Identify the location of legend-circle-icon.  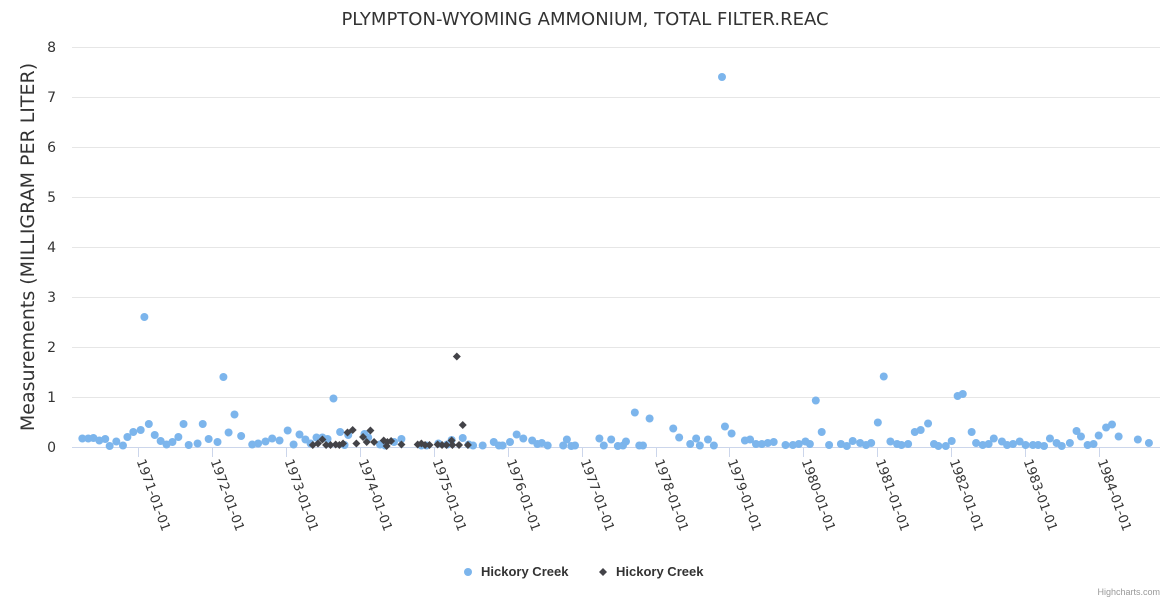
(468, 572).